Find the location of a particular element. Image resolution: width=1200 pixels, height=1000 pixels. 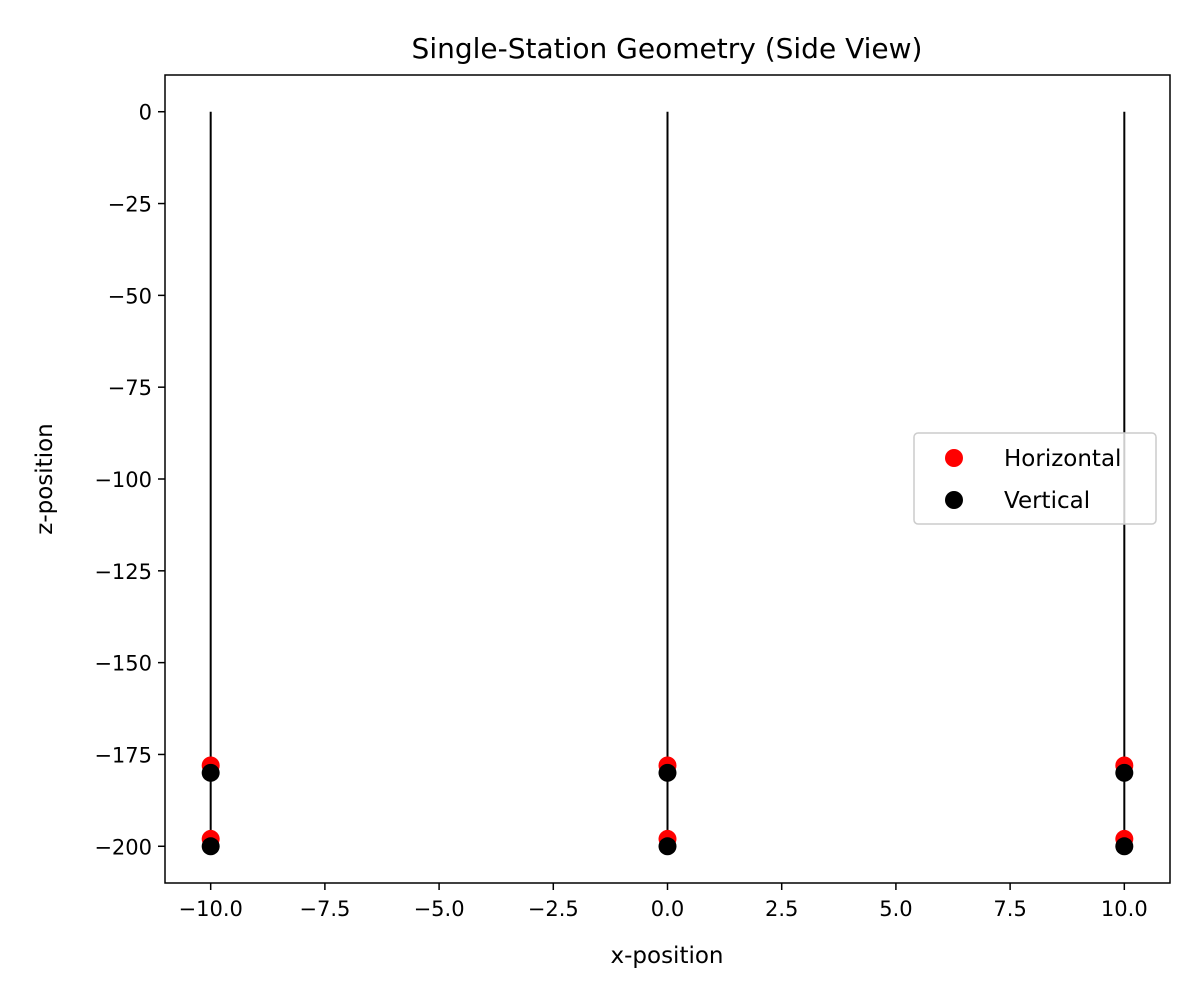

x-tick-label: 10.0 is located at coordinates (1124, 909).